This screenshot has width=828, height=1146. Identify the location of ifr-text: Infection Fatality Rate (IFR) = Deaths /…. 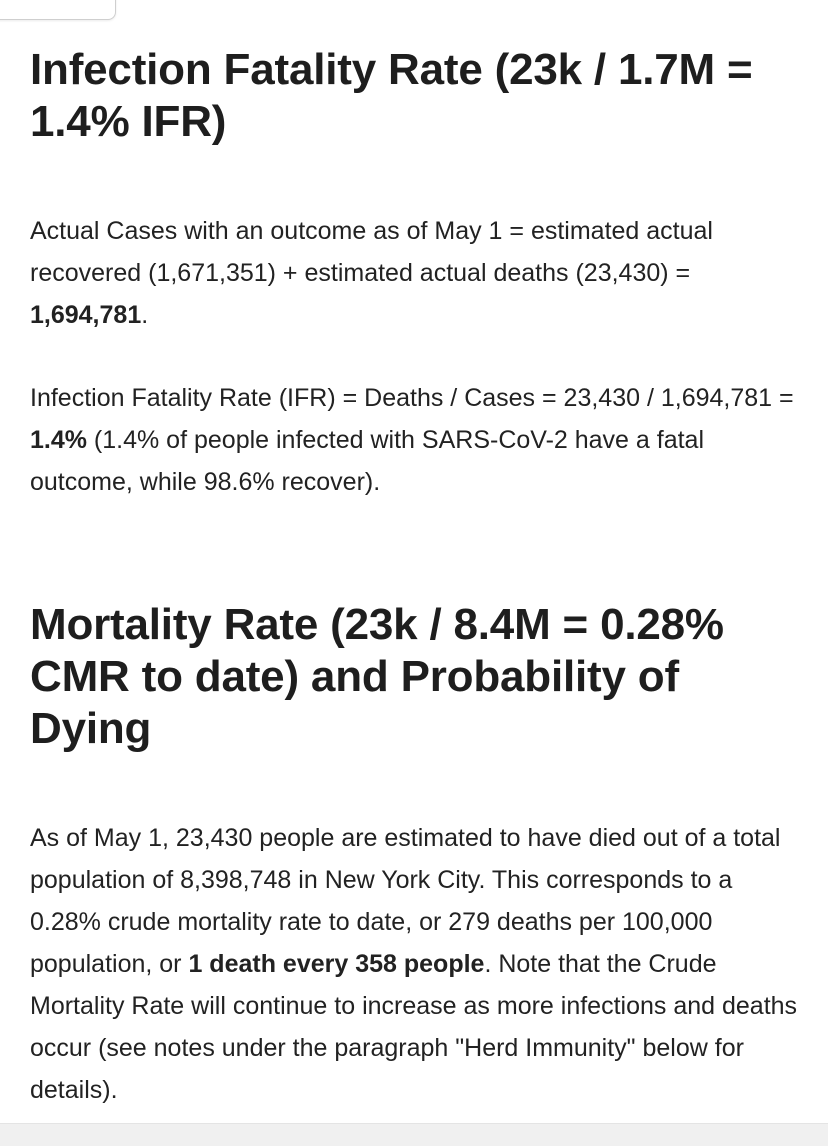
(412, 398).